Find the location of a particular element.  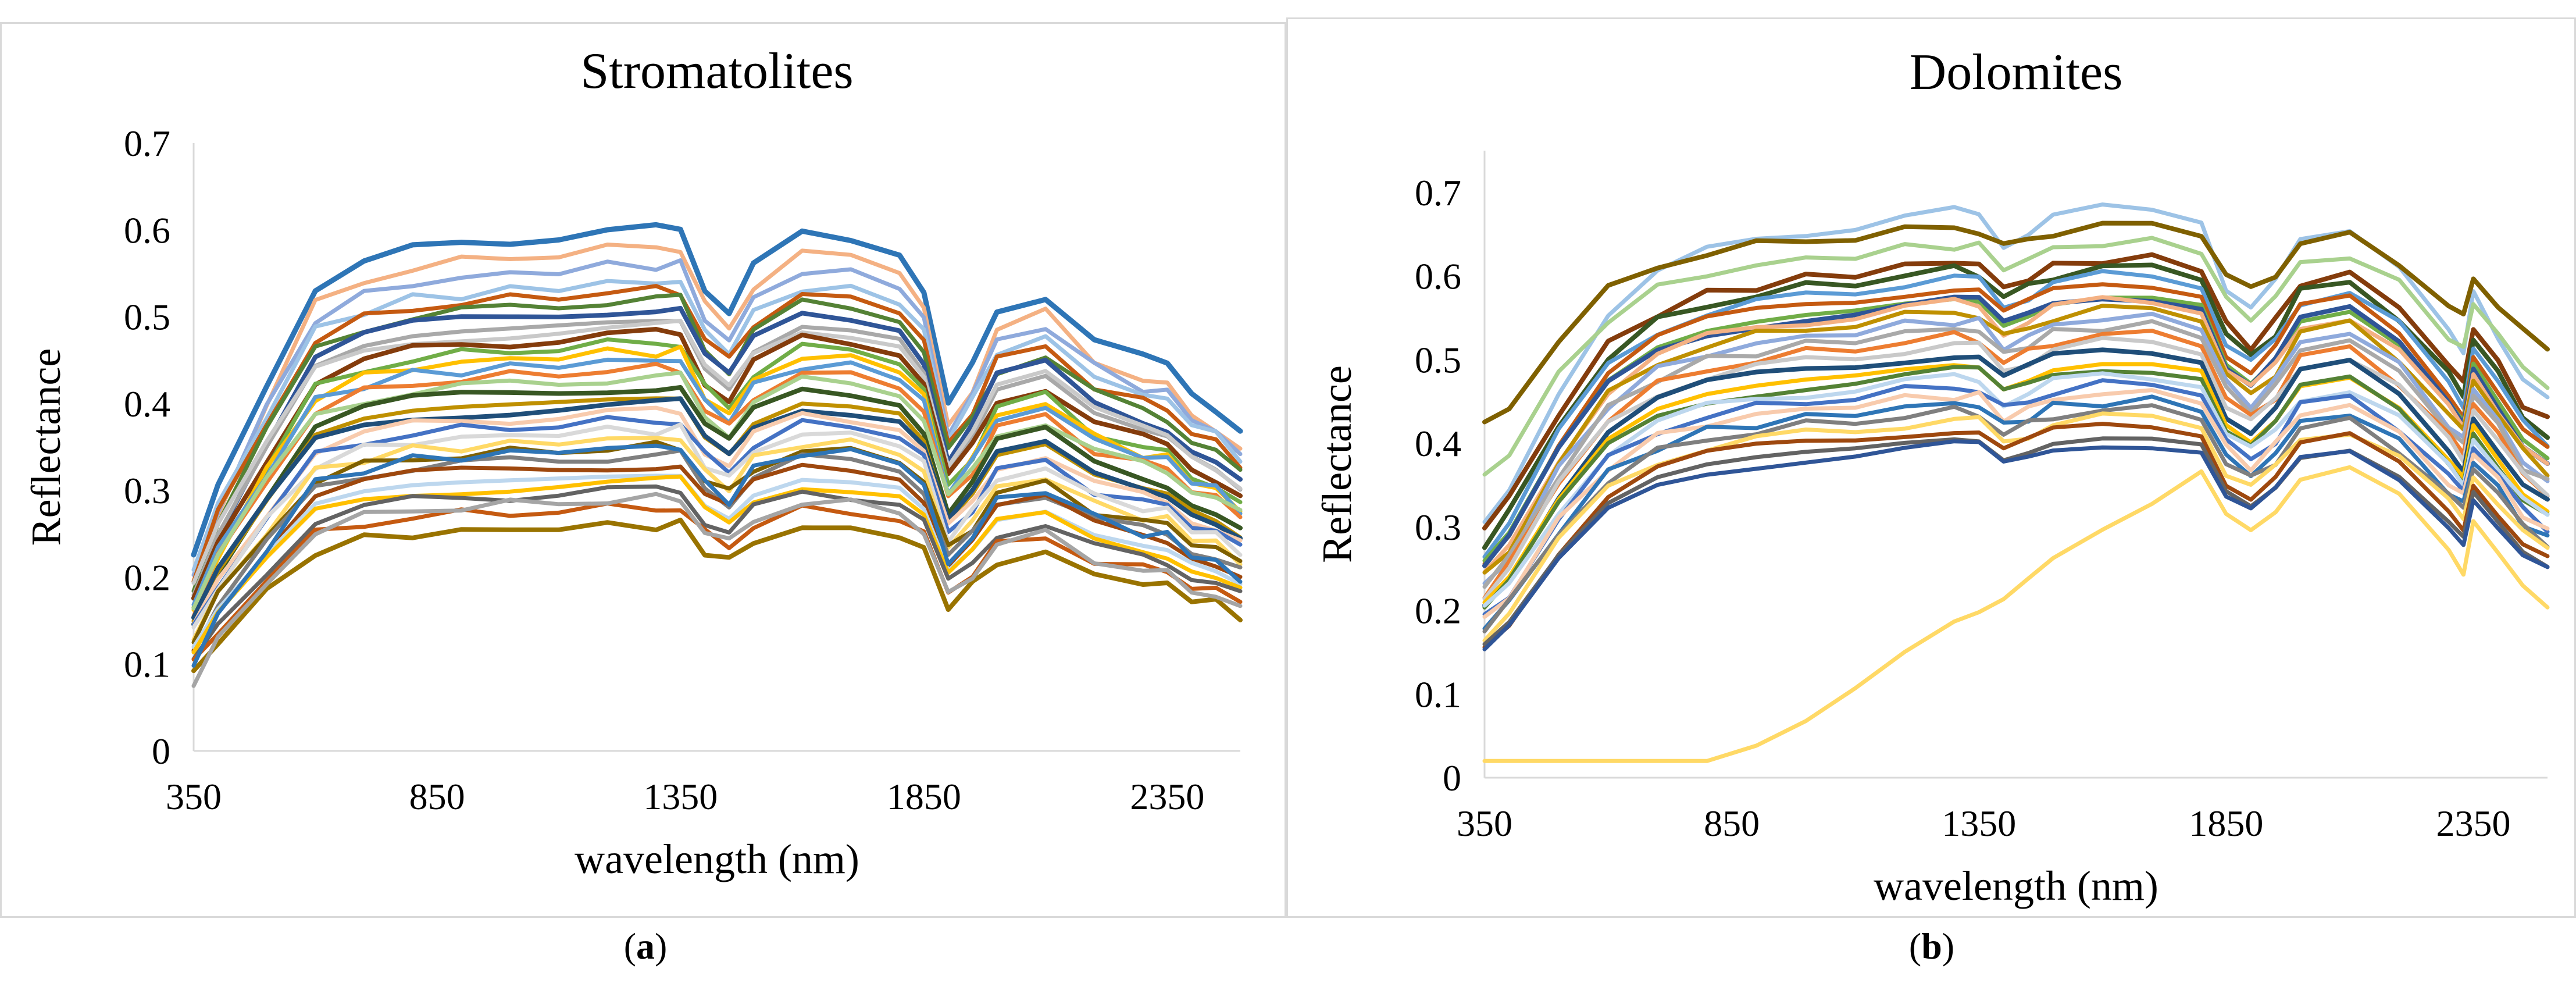

series-line-s21 is located at coordinates (717, 525).